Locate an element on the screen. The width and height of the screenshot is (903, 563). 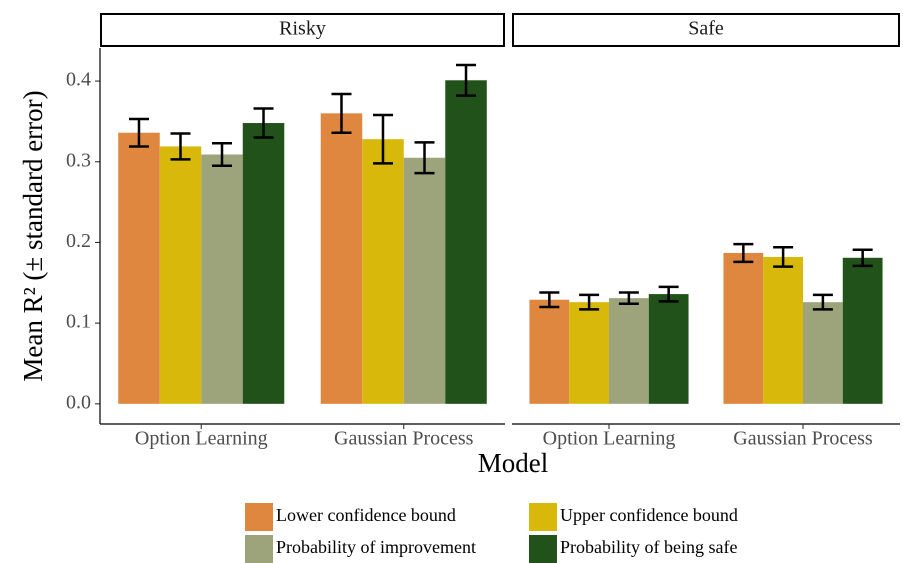
y-tick-label: 0.3 is located at coordinates (78, 160).